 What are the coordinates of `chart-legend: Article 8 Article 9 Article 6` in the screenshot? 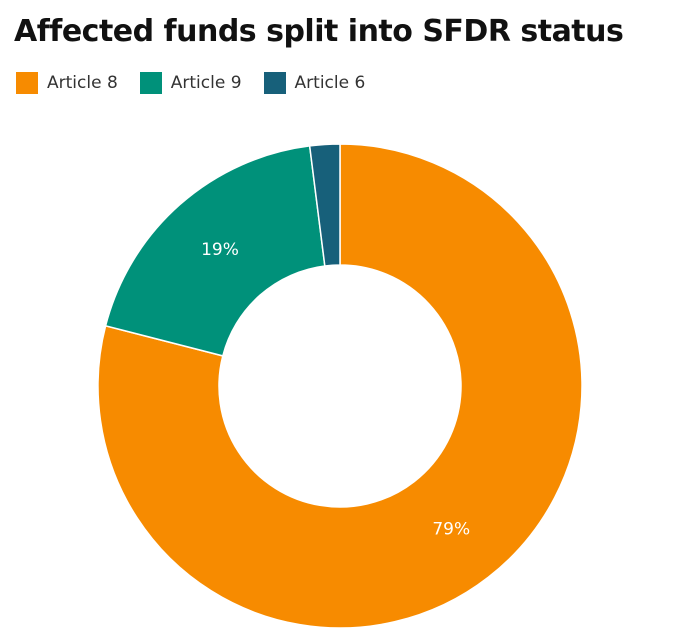 It's located at (190, 83).